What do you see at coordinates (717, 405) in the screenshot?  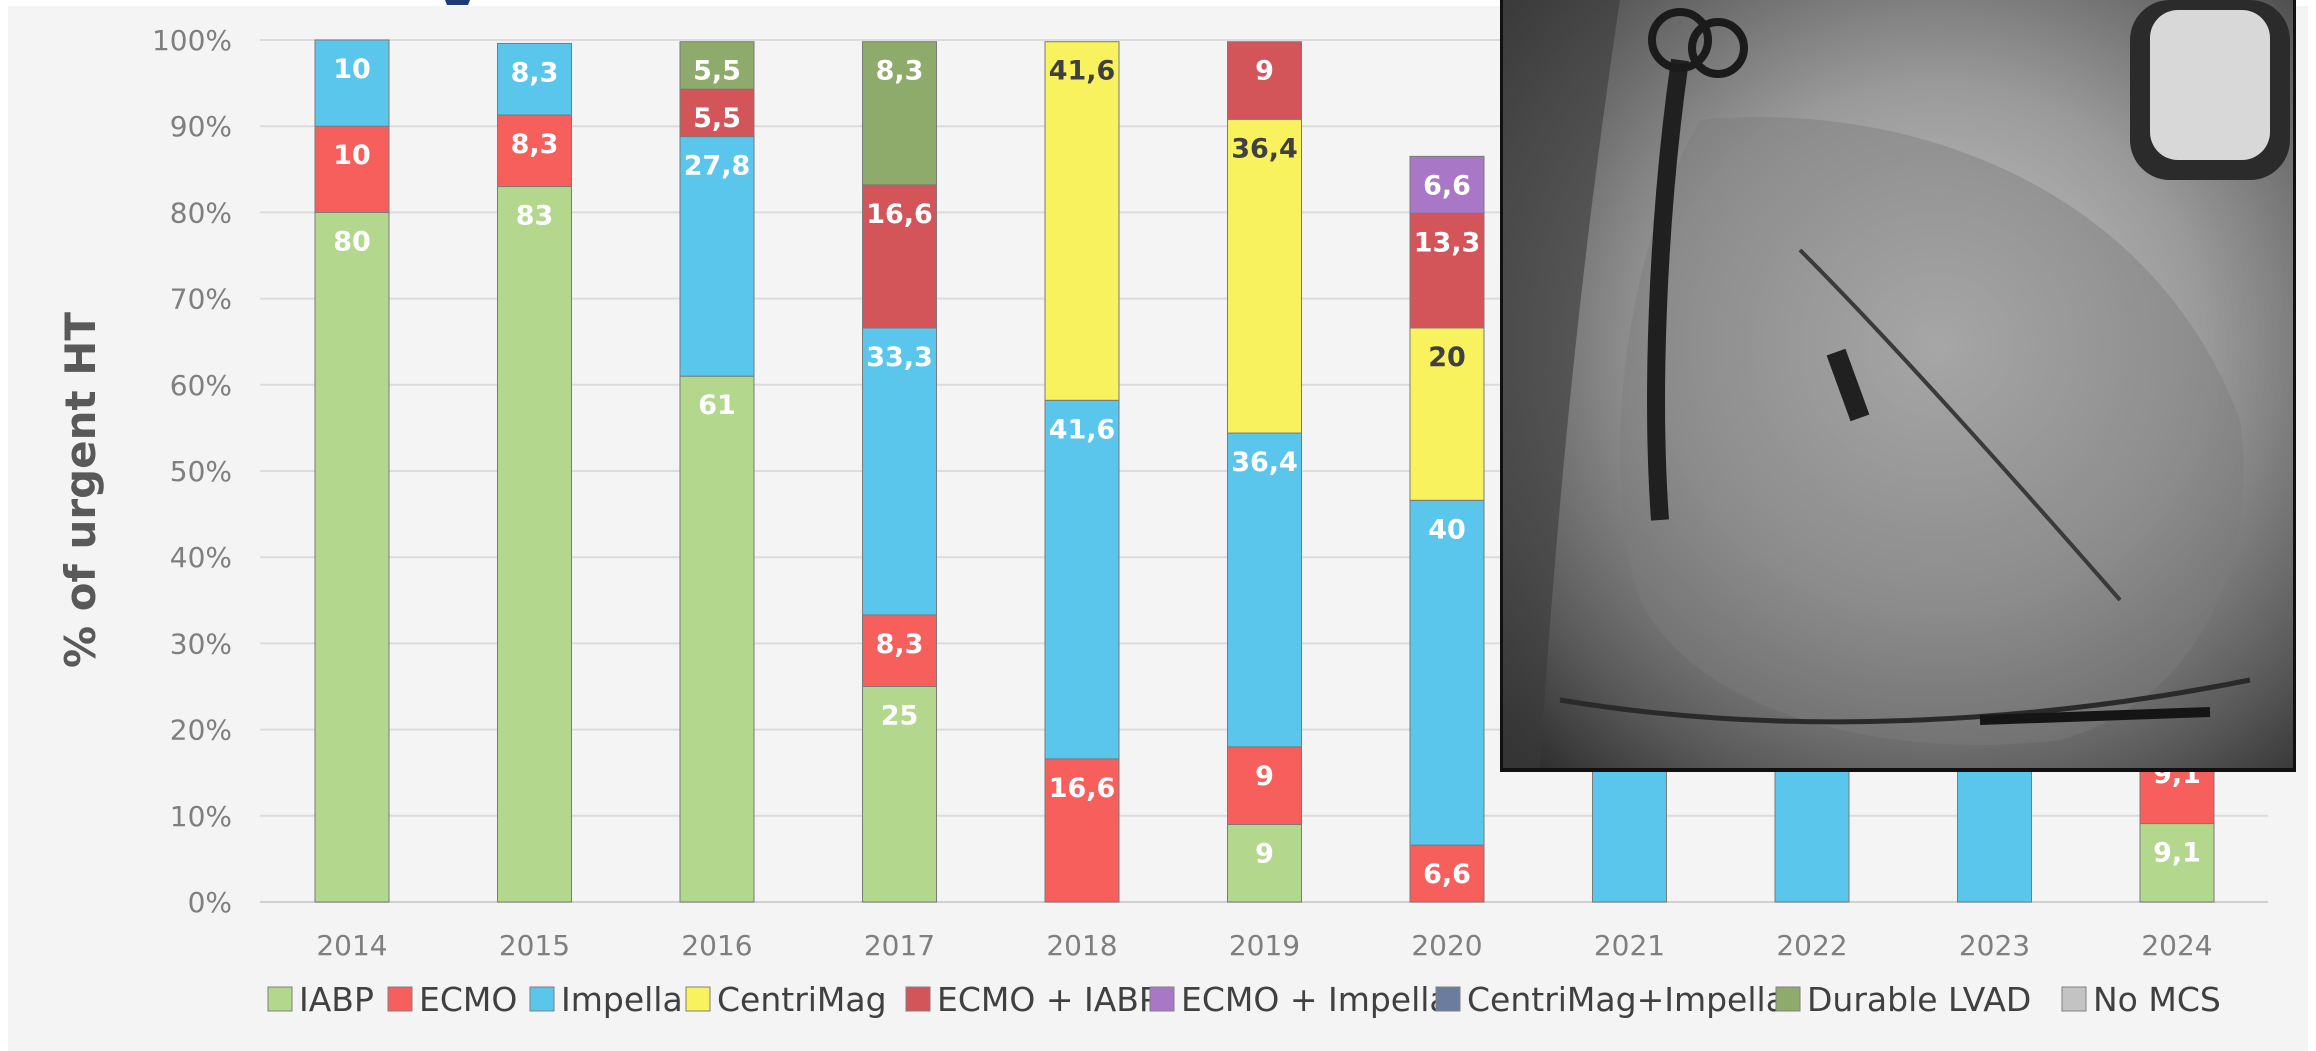 I see `segment-value-label: 61` at bounding box center [717, 405].